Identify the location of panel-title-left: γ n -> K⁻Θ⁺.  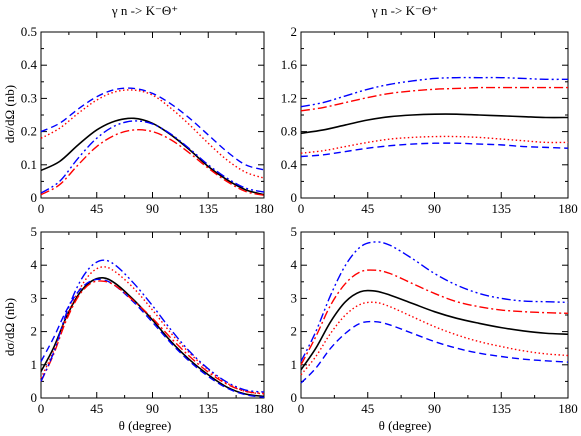
(144, 10).